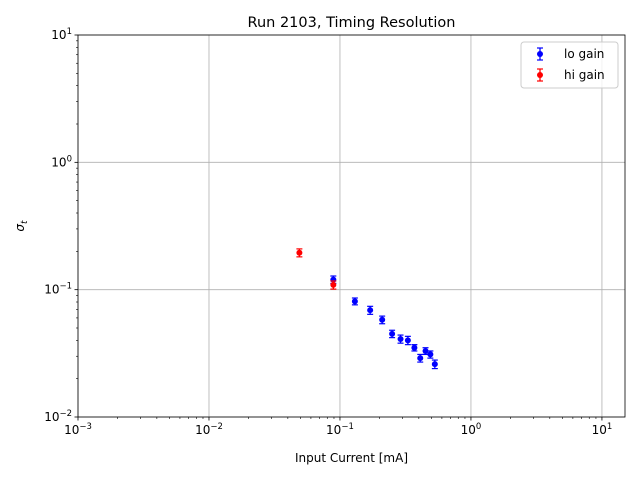  I want to click on legend-entries: lo gain hi gain, so click(571, 64).